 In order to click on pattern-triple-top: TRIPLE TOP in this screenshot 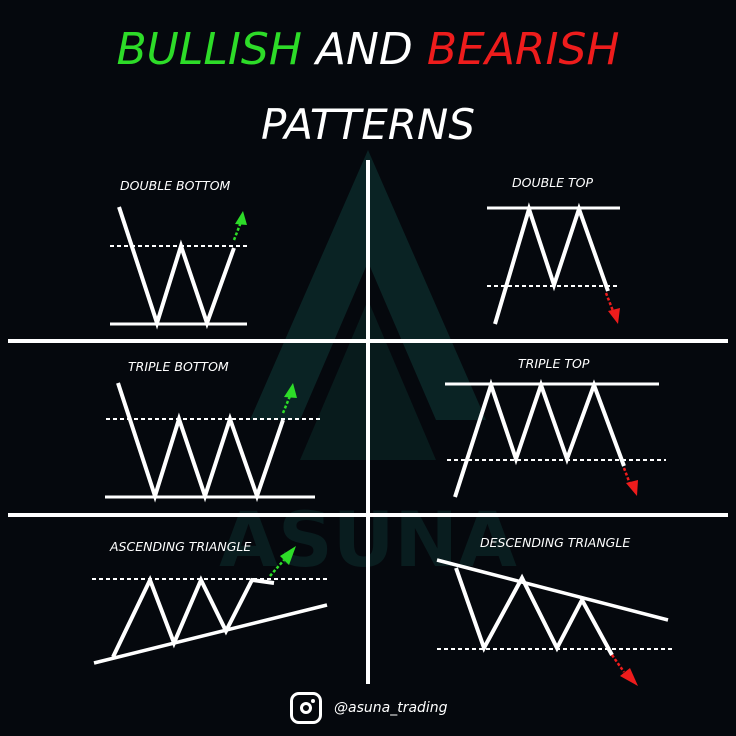, I will do `click(555, 427)`.